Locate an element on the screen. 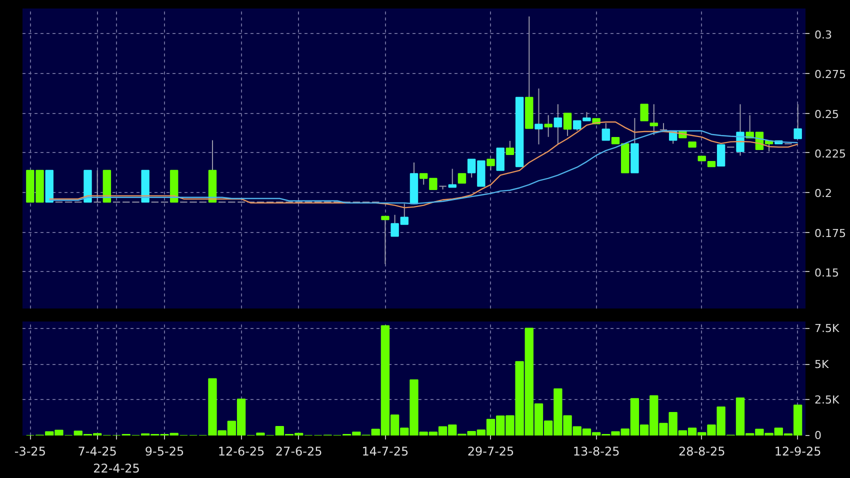 This screenshot has height=478, width=850. y-tick-label: 0.275 is located at coordinates (830, 75).